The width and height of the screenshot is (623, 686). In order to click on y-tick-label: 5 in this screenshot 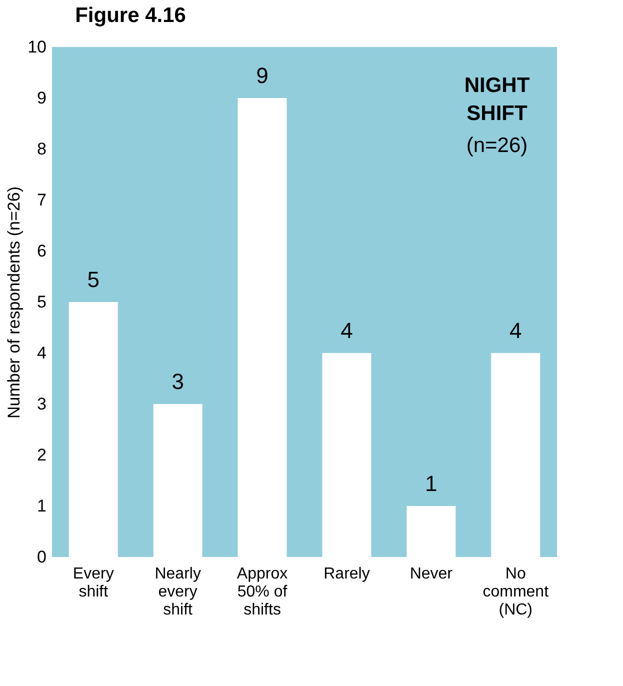, I will do `click(41, 302)`.